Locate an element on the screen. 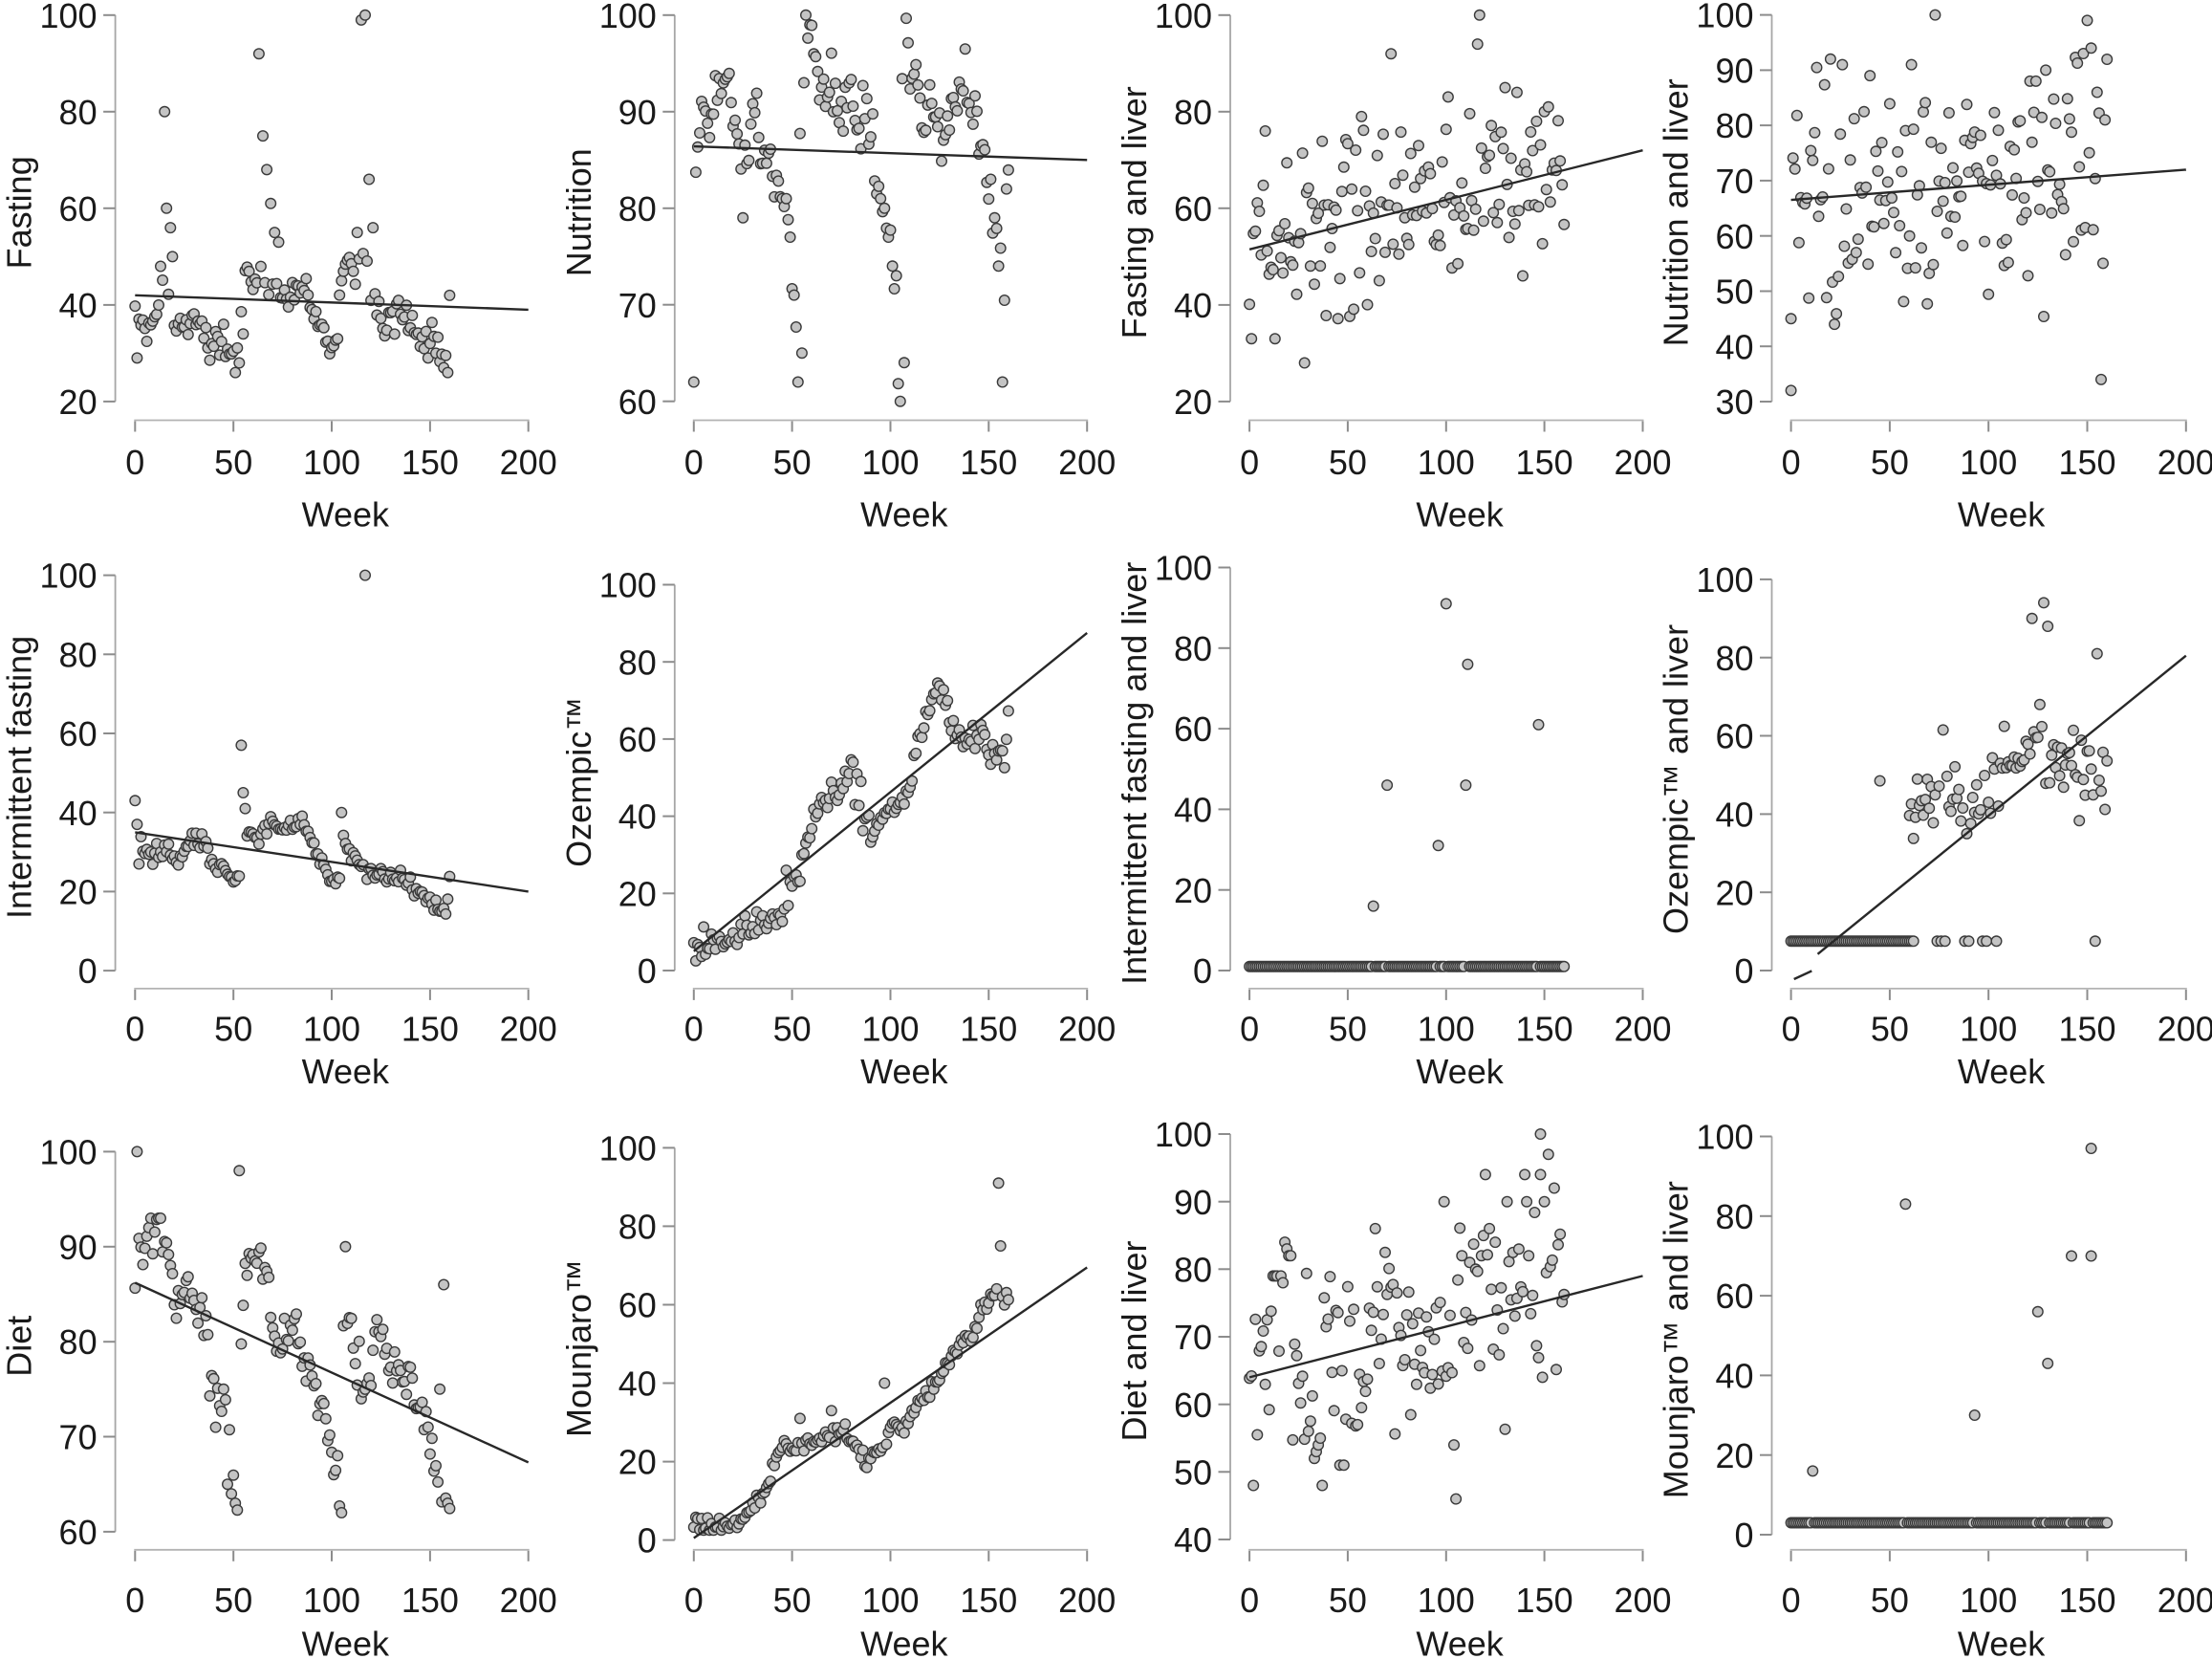 The height and width of the screenshot is (1659, 2212). svg-text: 70 is located at coordinates (1734, 181).